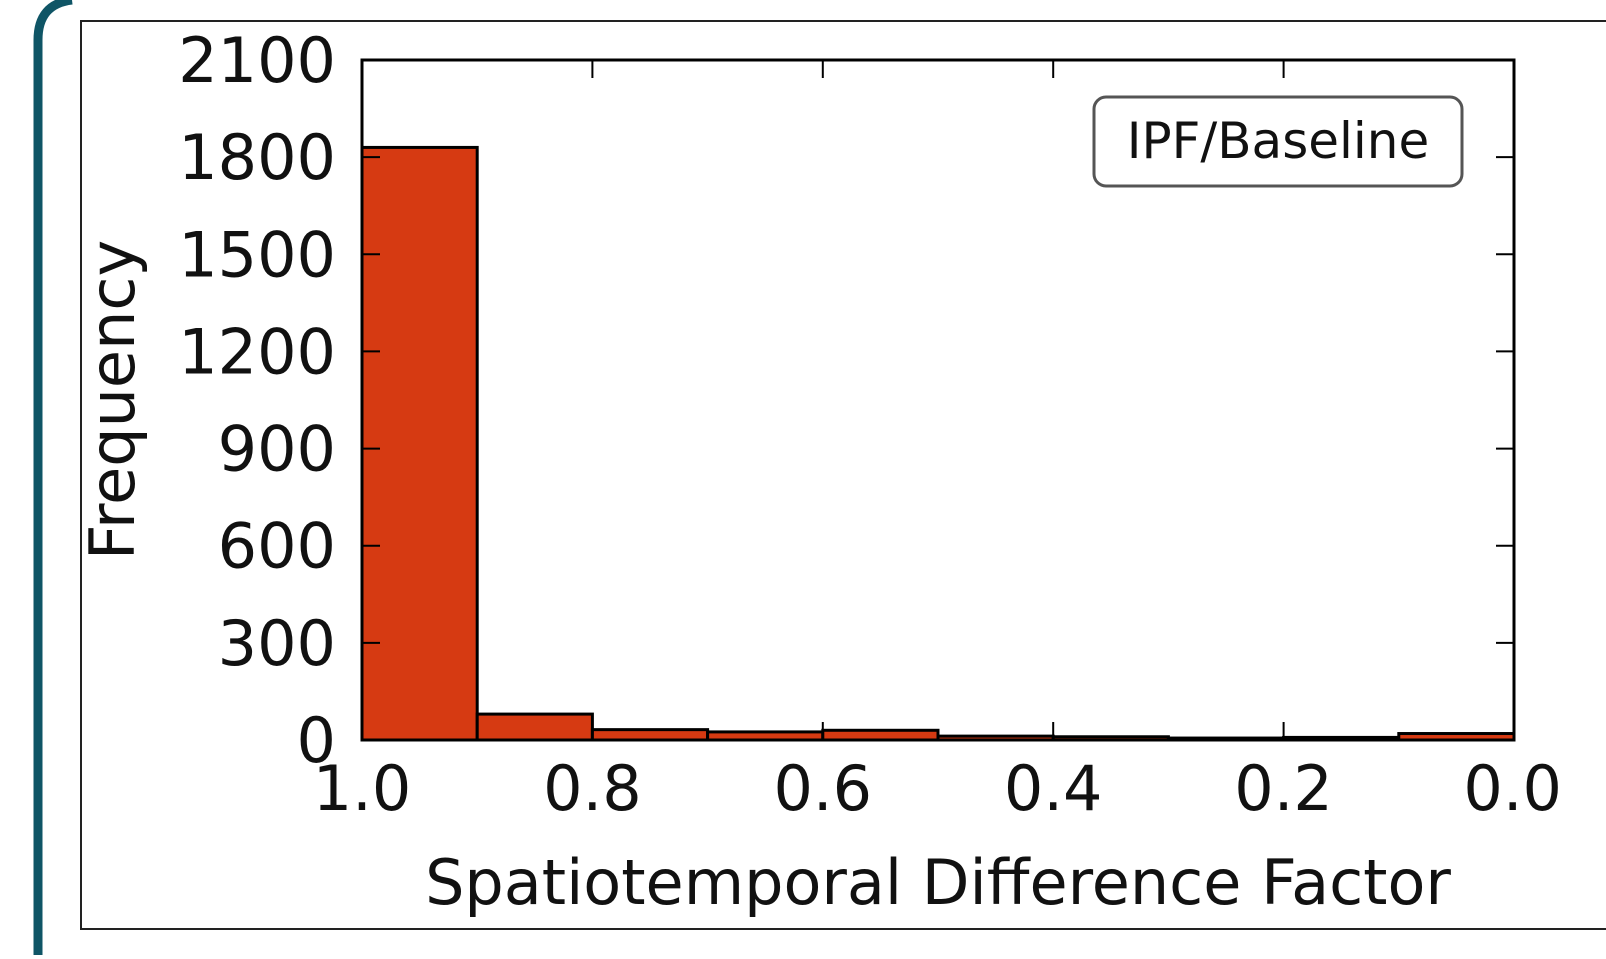 The image size is (1606, 959). What do you see at coordinates (937, 788) in the screenshot?
I see `x-tick-labels: 1.0 0.8 0.6 0.4 0.2 0.0` at bounding box center [937, 788].